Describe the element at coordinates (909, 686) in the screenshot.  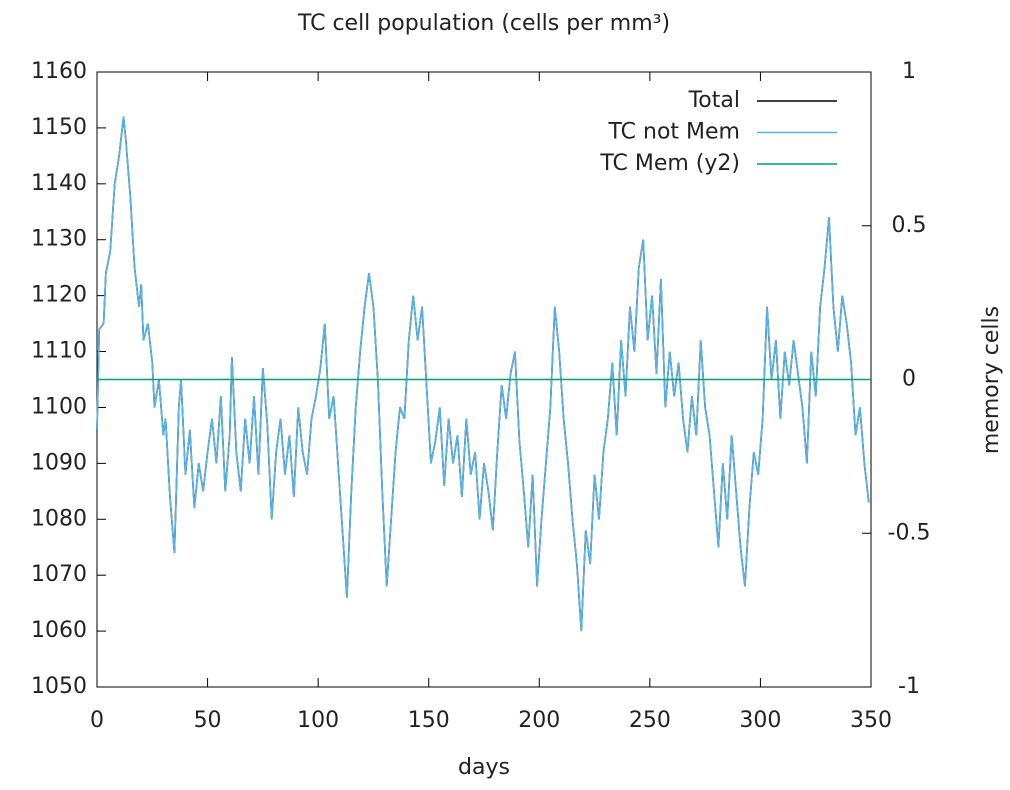
I see `y2-tick-label: -1` at that location.